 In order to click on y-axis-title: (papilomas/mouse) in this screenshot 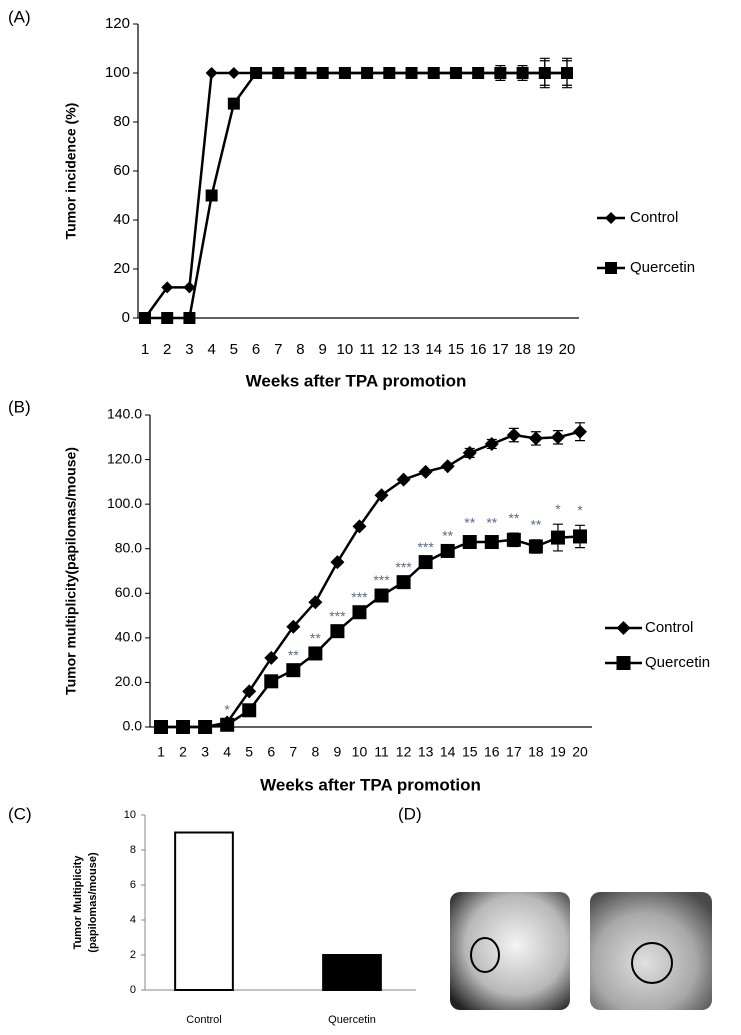, I will do `click(93, 902)`.